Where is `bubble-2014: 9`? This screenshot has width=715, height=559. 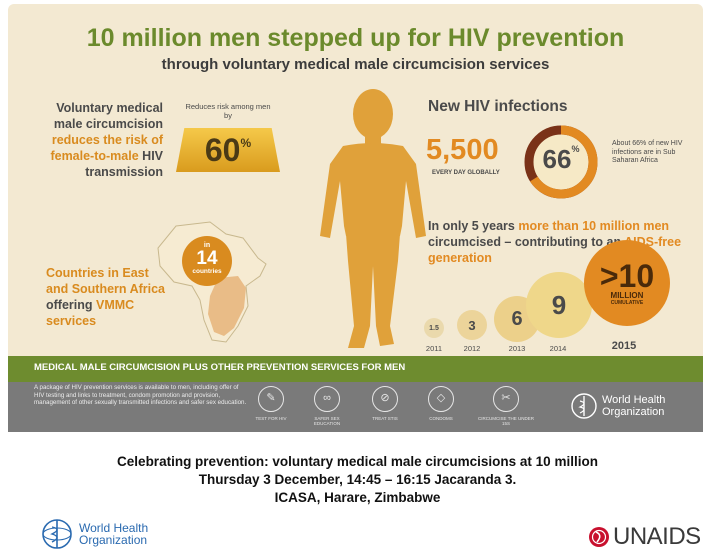 bubble-2014: 9 is located at coordinates (559, 305).